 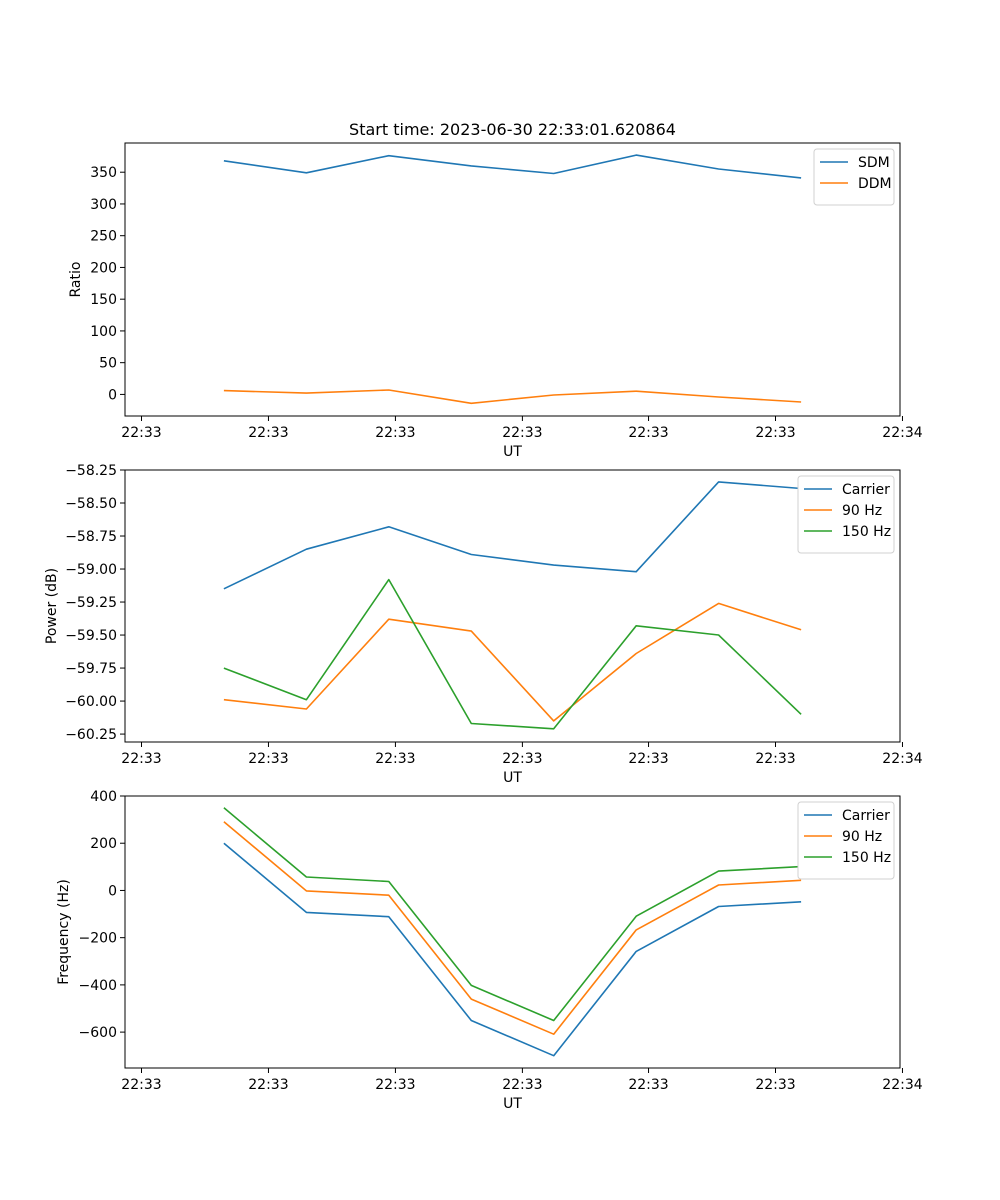 What do you see at coordinates (875, 184) in the screenshot?
I see `legend-label: DDM` at bounding box center [875, 184].